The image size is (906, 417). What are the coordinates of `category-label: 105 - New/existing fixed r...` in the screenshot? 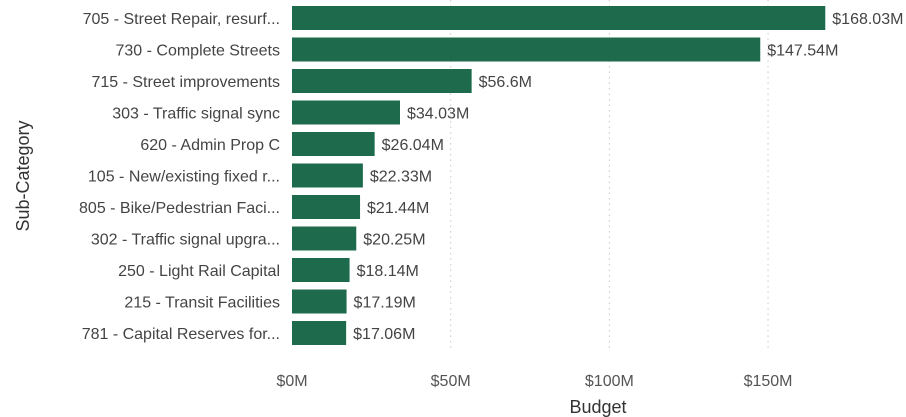 It's located at (184, 177).